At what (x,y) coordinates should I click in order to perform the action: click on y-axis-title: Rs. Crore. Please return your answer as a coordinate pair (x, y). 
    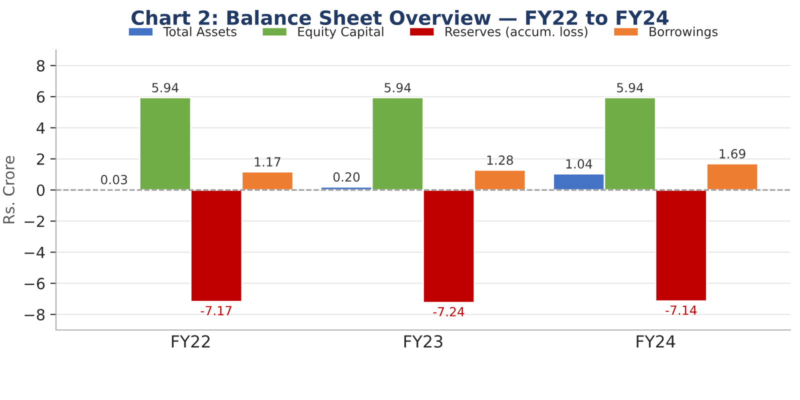
    Looking at the image, I should click on (8, 190).